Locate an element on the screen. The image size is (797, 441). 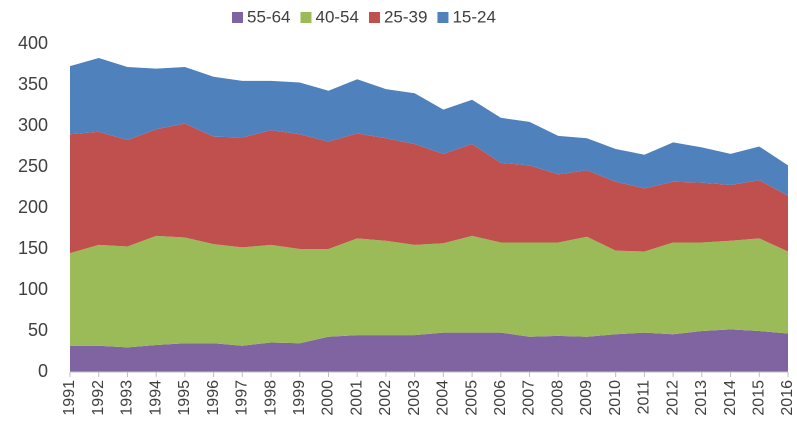
x-tick-label: 2014 is located at coordinates (730, 398).